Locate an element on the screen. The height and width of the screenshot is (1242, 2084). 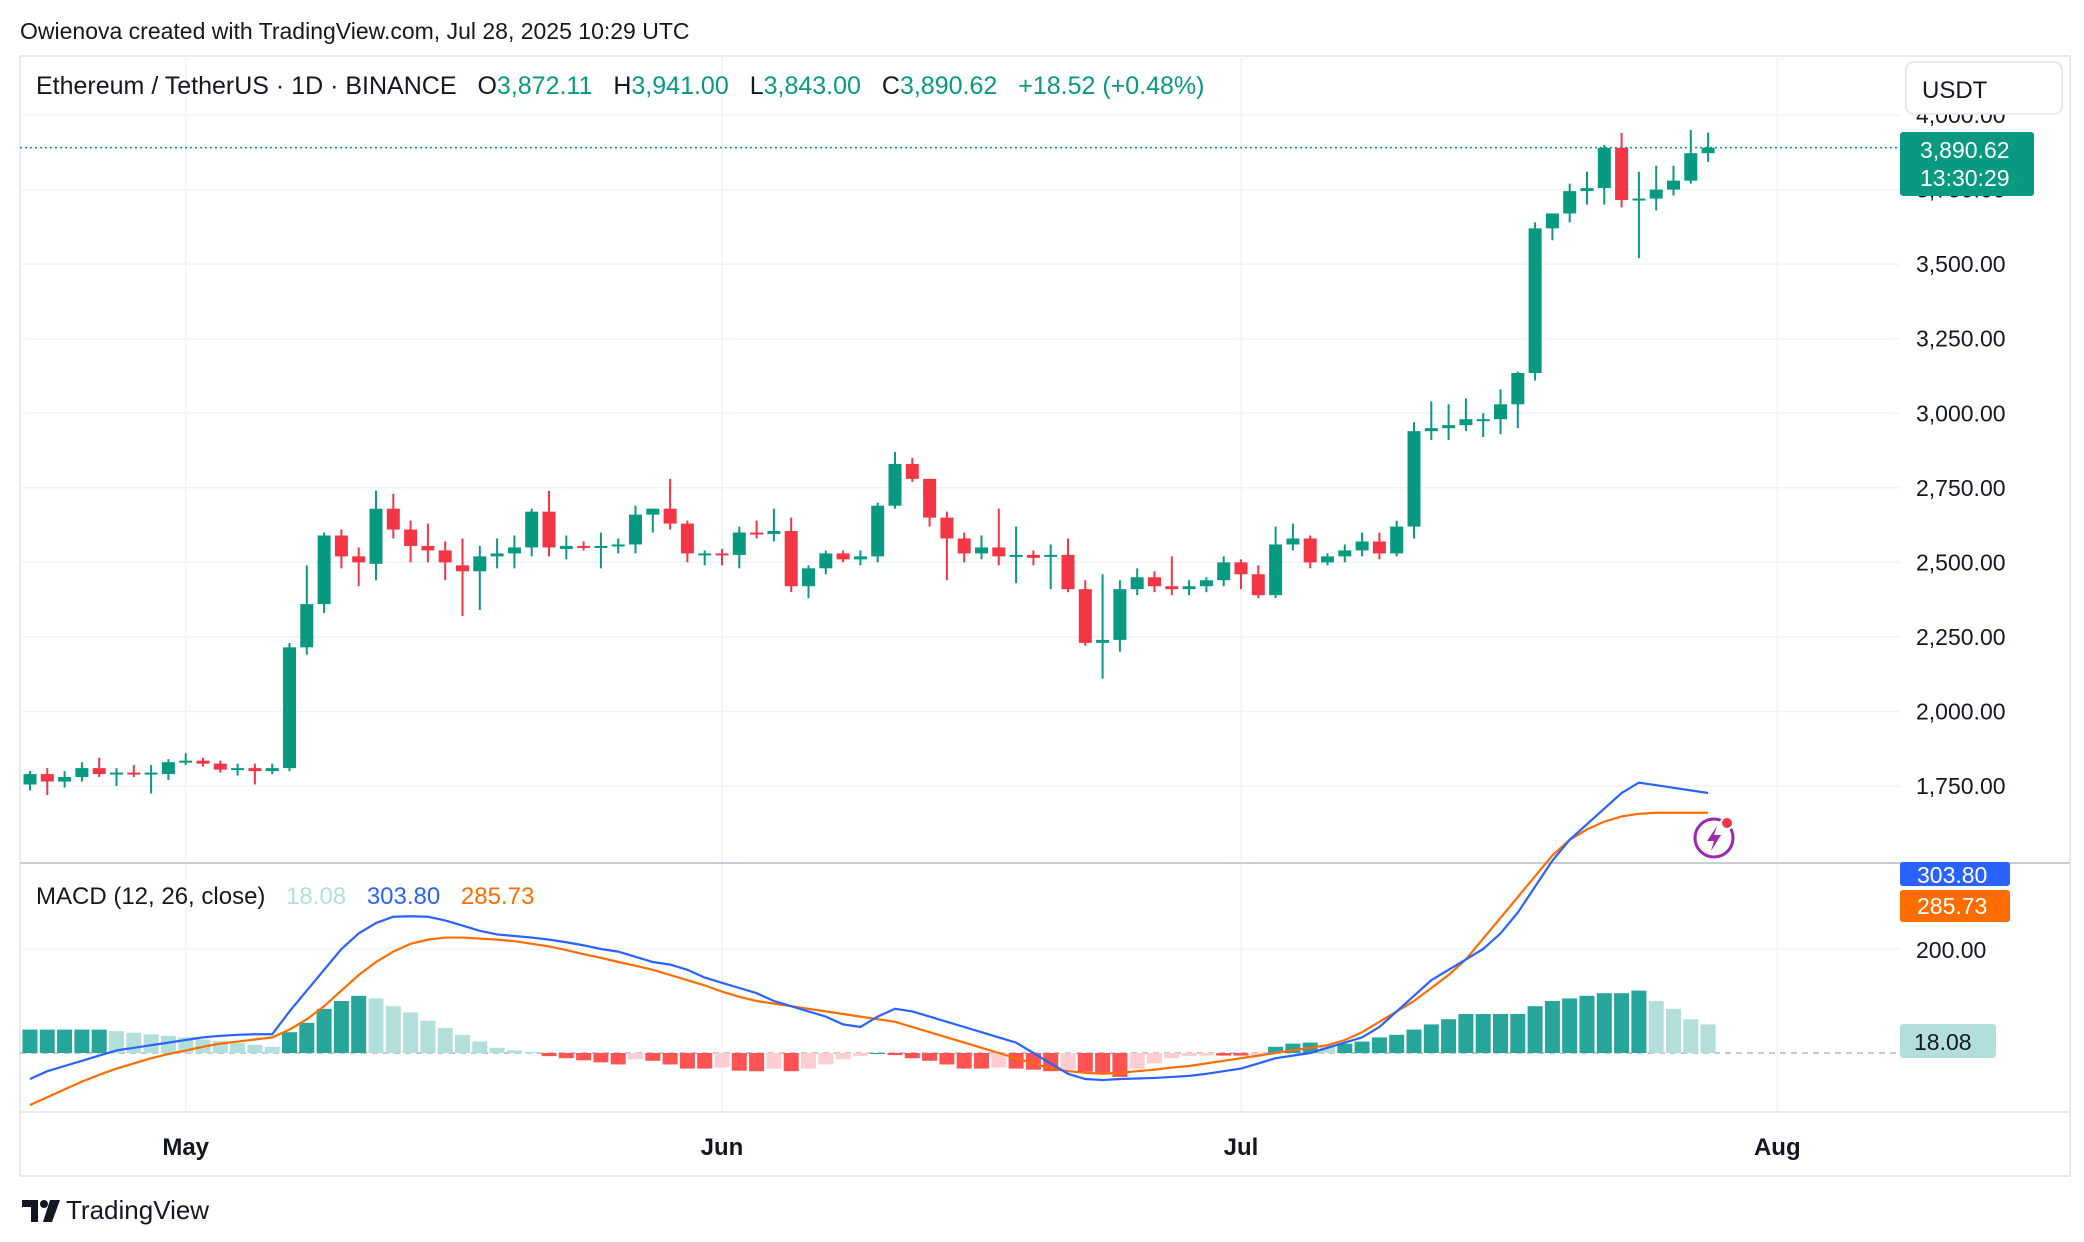
macd-legend: MACD (12, 26, close) 18.08 303.80 285.73 is located at coordinates (285, 896).